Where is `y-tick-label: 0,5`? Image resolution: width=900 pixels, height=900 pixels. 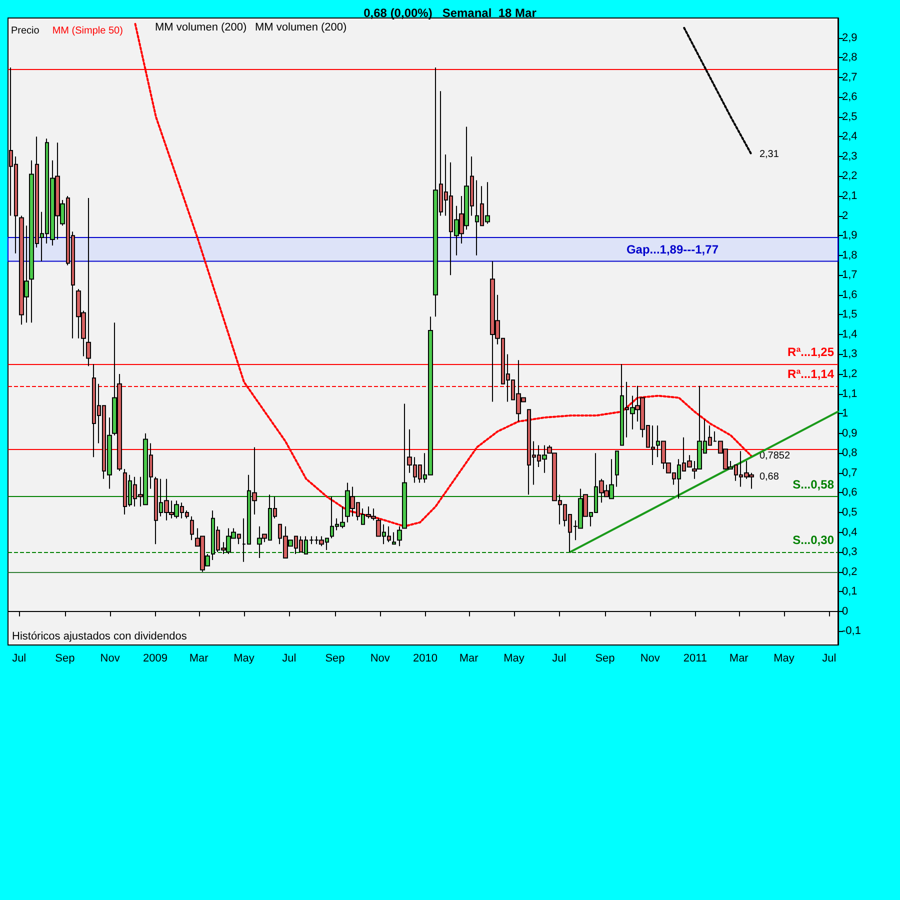
y-tick-label: 0,5 is located at coordinates (850, 512).